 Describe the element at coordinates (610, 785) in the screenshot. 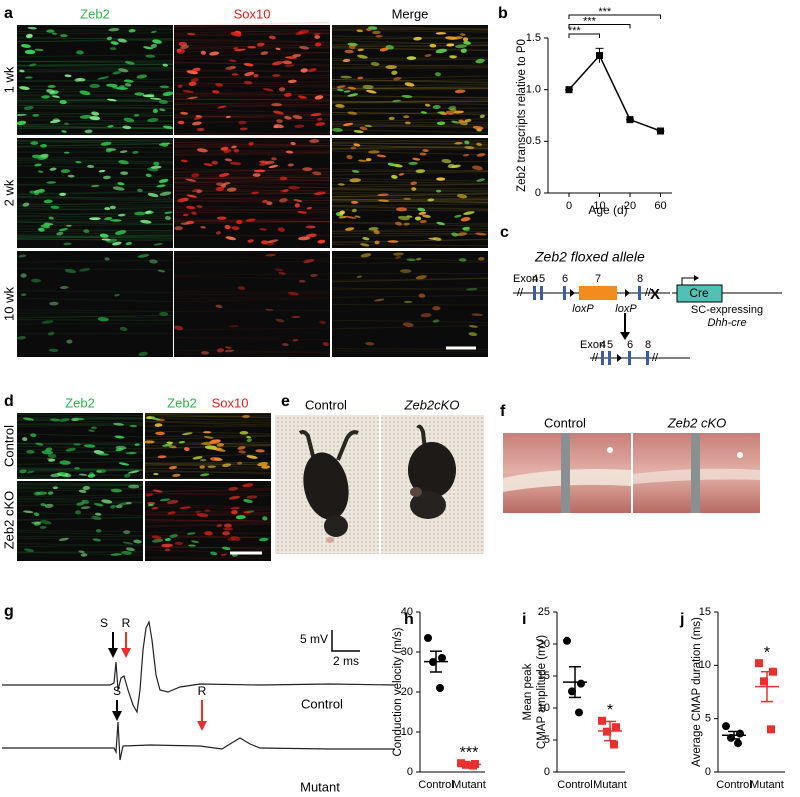

I see `x-tick-label: Mutant` at that location.